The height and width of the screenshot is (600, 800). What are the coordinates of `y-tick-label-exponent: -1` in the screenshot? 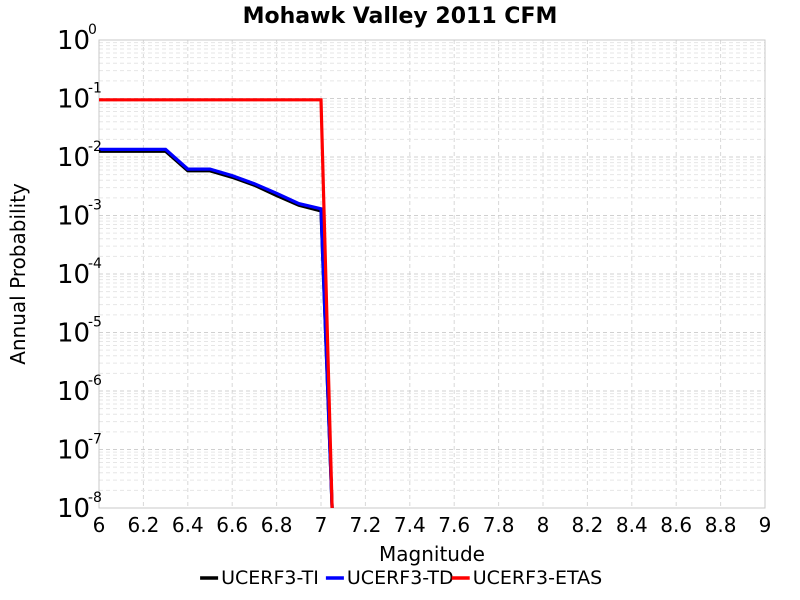 It's located at (95, 89).